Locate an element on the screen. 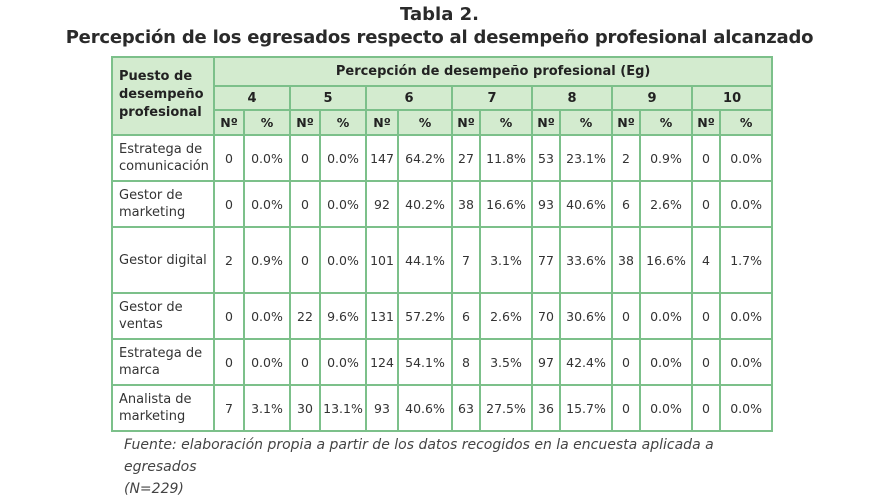  percent-cell: 9.6% is located at coordinates (343, 316).